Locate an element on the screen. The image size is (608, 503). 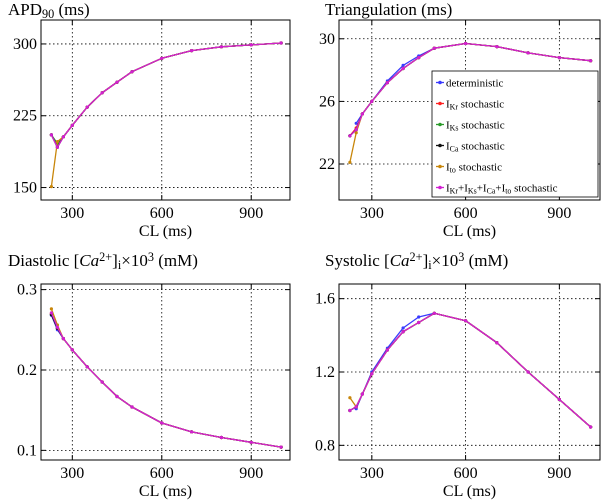
legend-entry: deterministic is located at coordinates (475, 84).